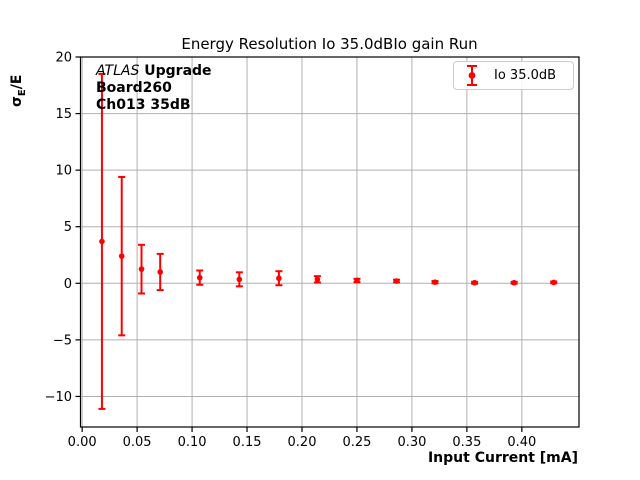 The height and width of the screenshot is (480, 640). What do you see at coordinates (521, 442) in the screenshot?
I see `x-tick-label: 0.40` at bounding box center [521, 442].